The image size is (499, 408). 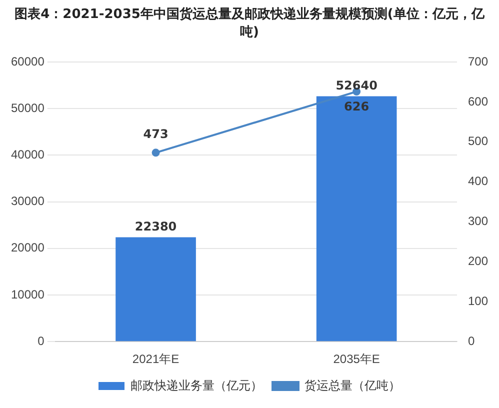 I want to click on y2-tick-label: 700, so click(x=478, y=61).